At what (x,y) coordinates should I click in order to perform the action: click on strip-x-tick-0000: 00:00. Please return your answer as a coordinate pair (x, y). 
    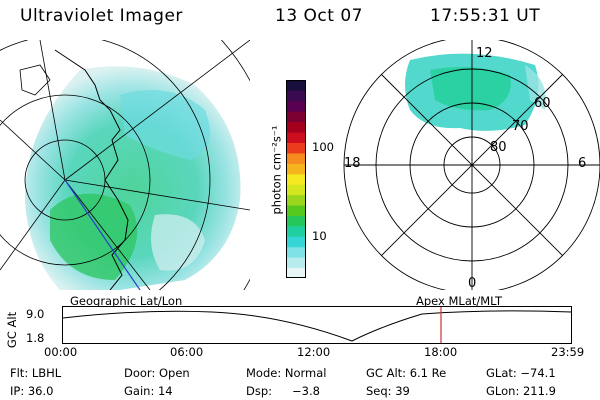
    Looking at the image, I should click on (61, 352).